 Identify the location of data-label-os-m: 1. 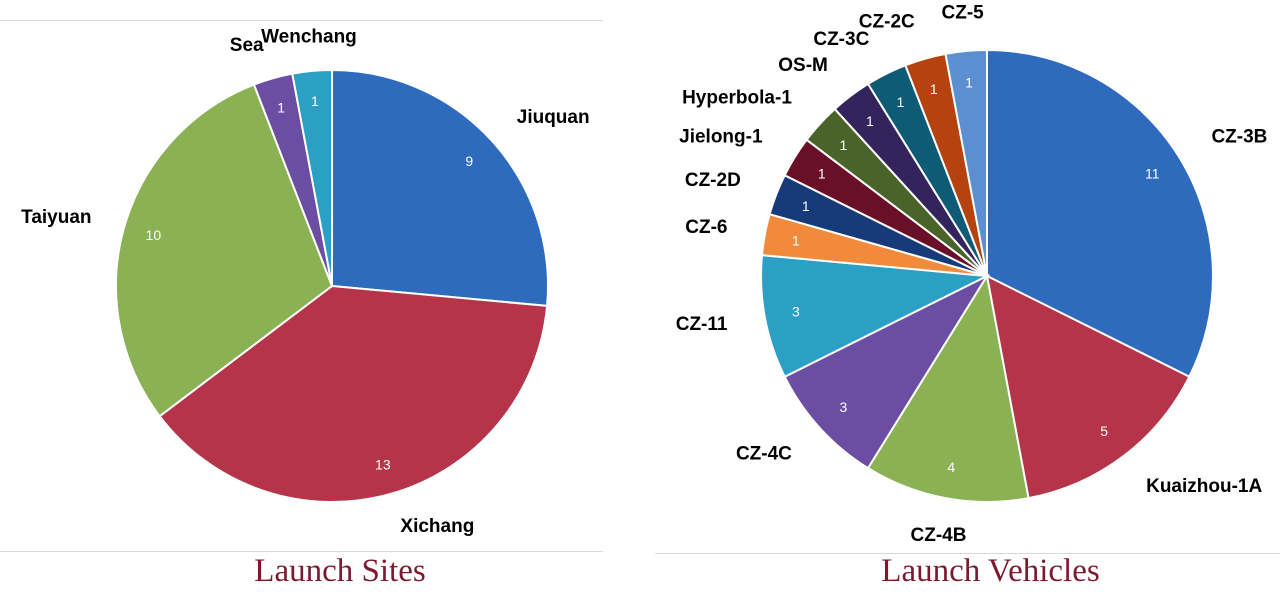
(870, 121).